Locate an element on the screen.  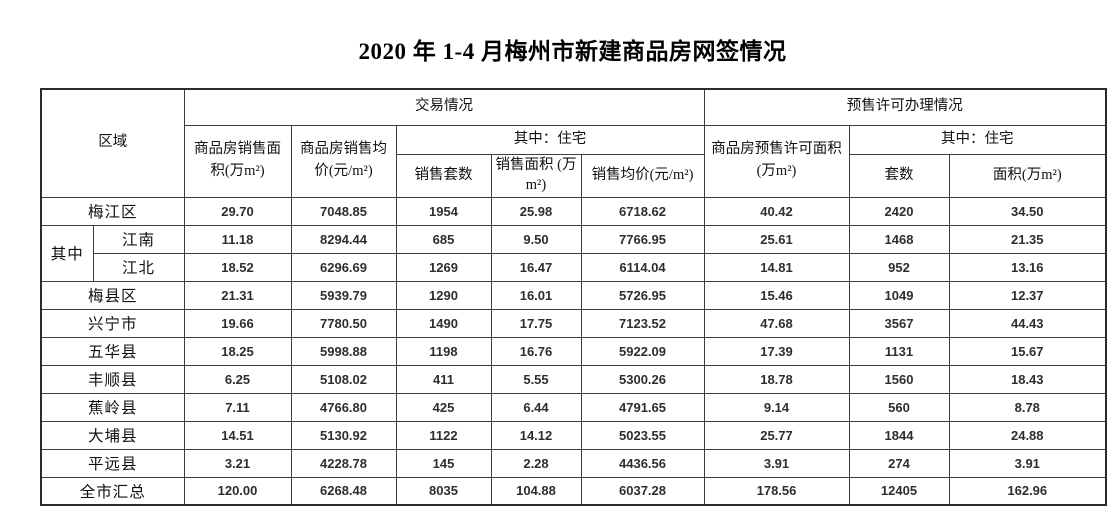
cell-value: 12.37 is located at coordinates (1027, 295).